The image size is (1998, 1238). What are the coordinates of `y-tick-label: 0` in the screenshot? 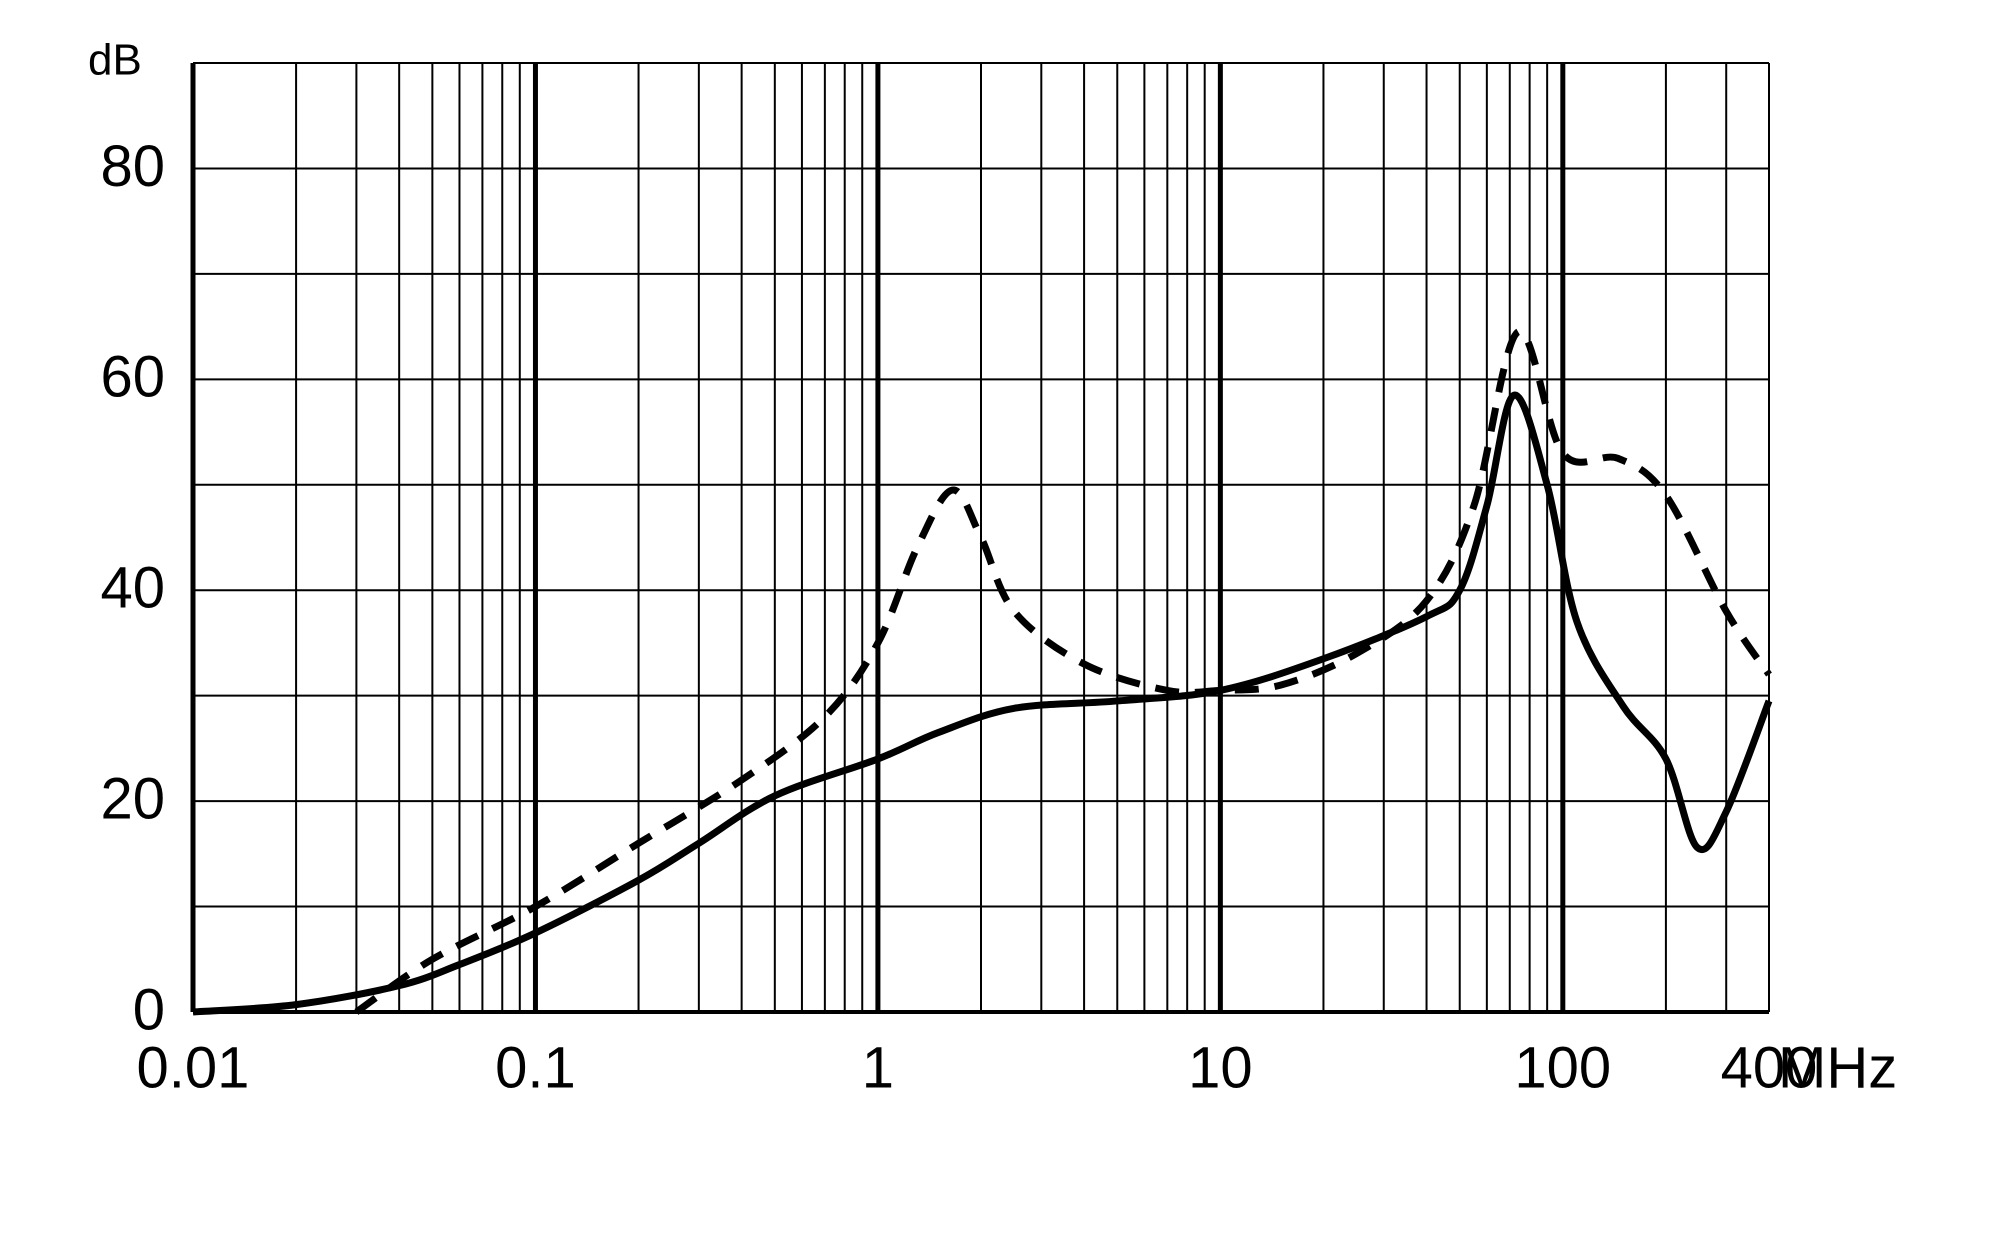 It's located at (149, 1009).